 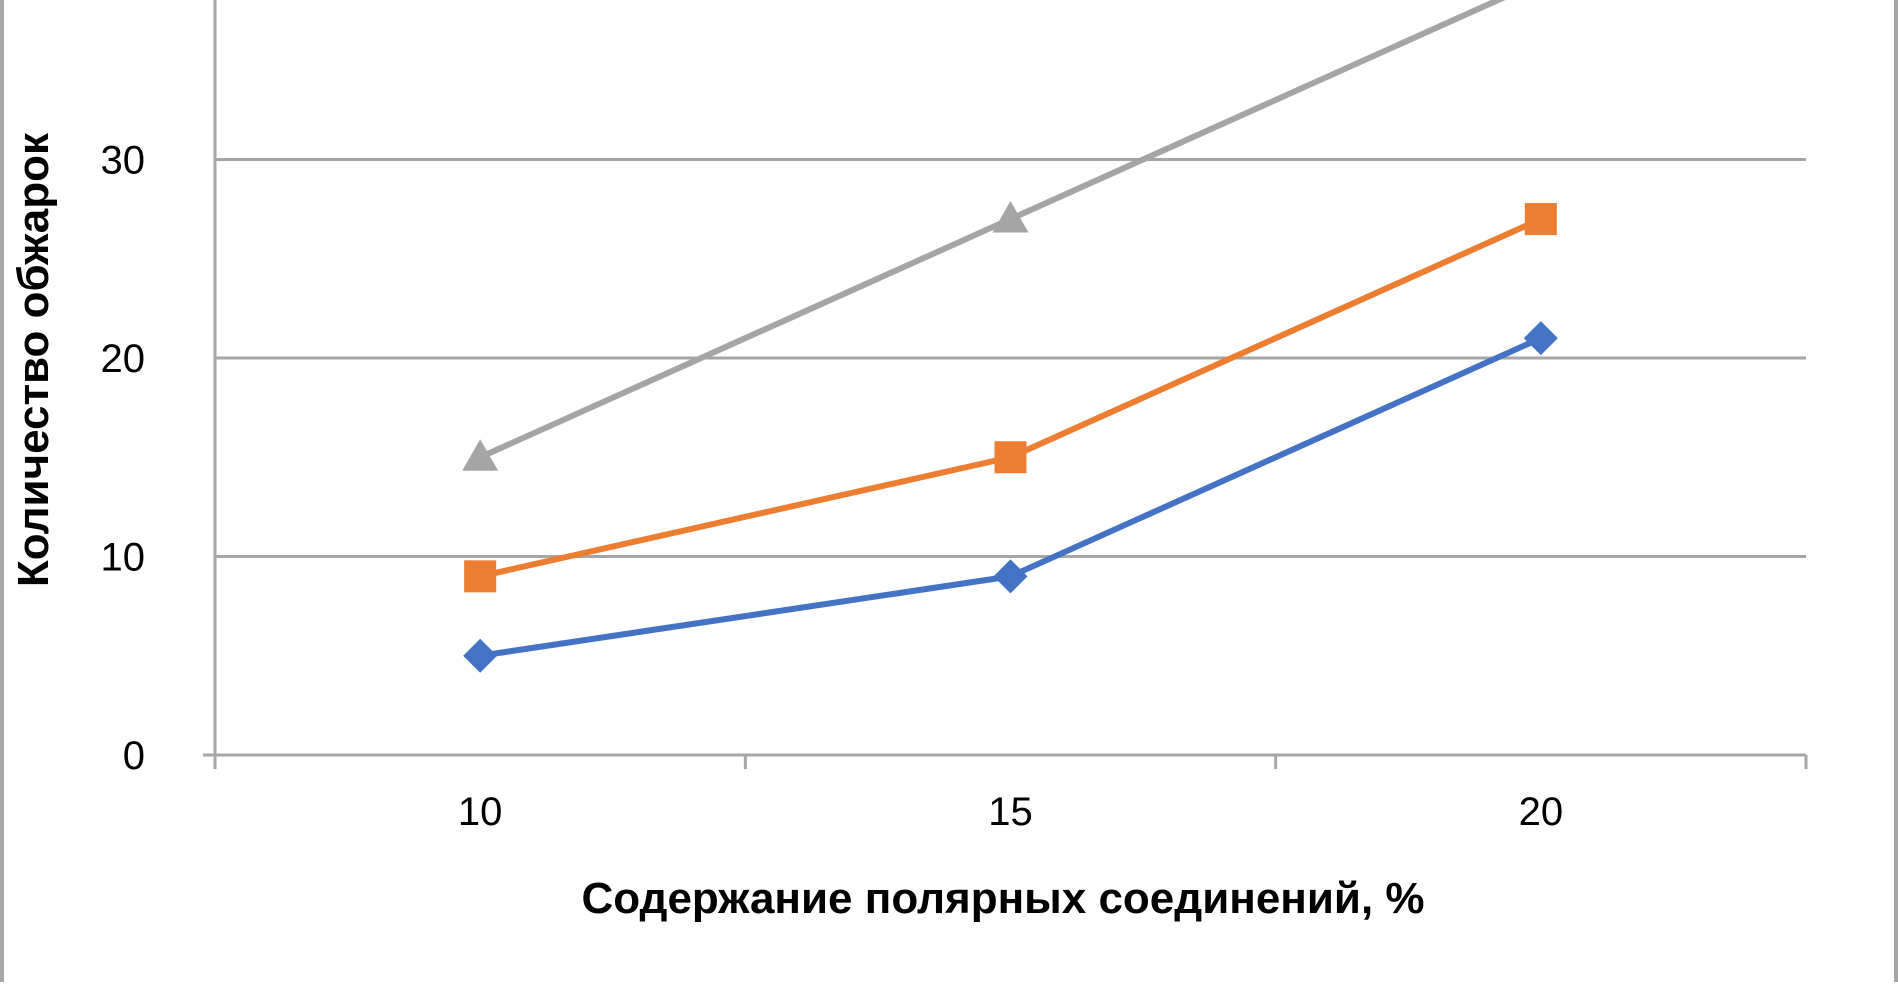 What do you see at coordinates (123, 558) in the screenshot?
I see `y-tick-label: 10` at bounding box center [123, 558].